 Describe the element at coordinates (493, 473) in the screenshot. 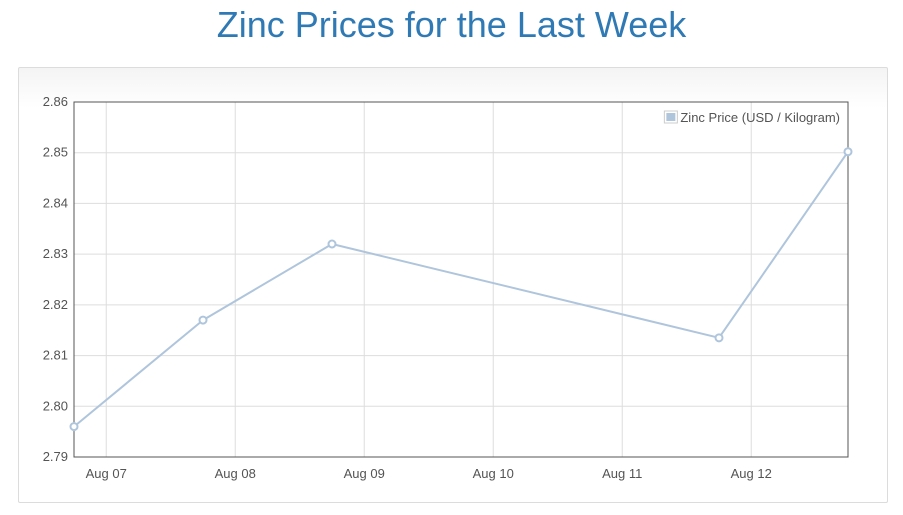

I see `x-tick-label: Aug 10` at that location.